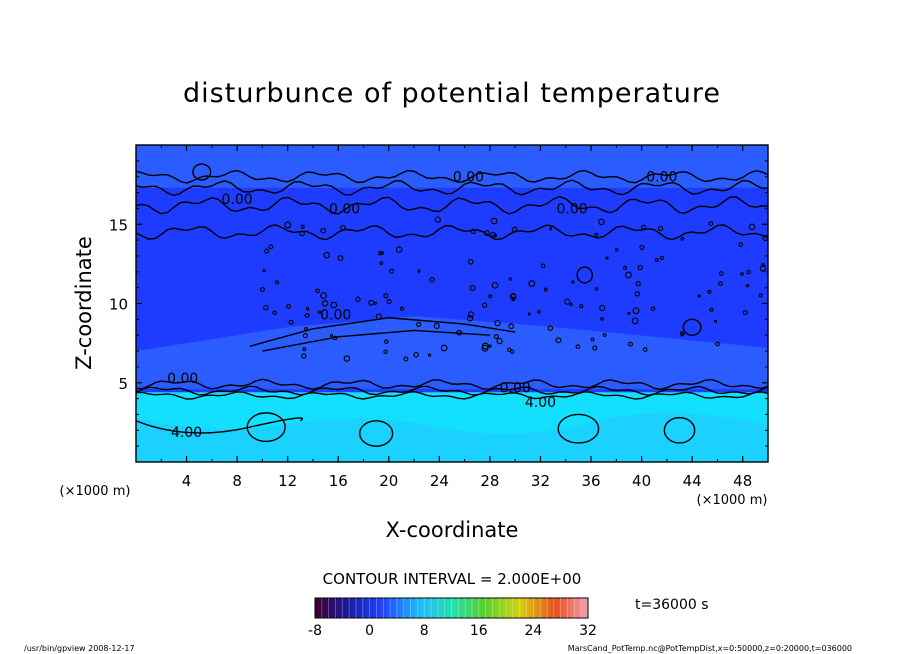 The width and height of the screenshot is (904, 654). I want to click on x-units-right: (×1000 m), so click(732, 500).